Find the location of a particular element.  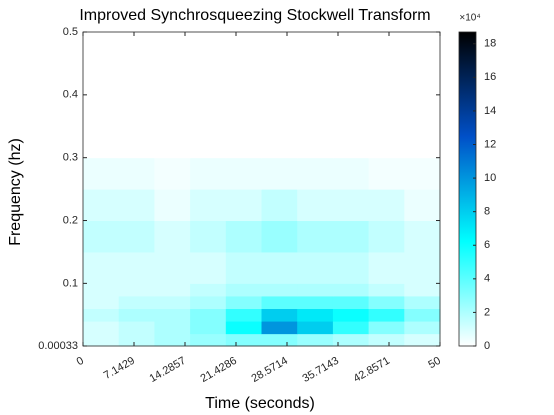

colorbar is located at coordinates (467, 189).